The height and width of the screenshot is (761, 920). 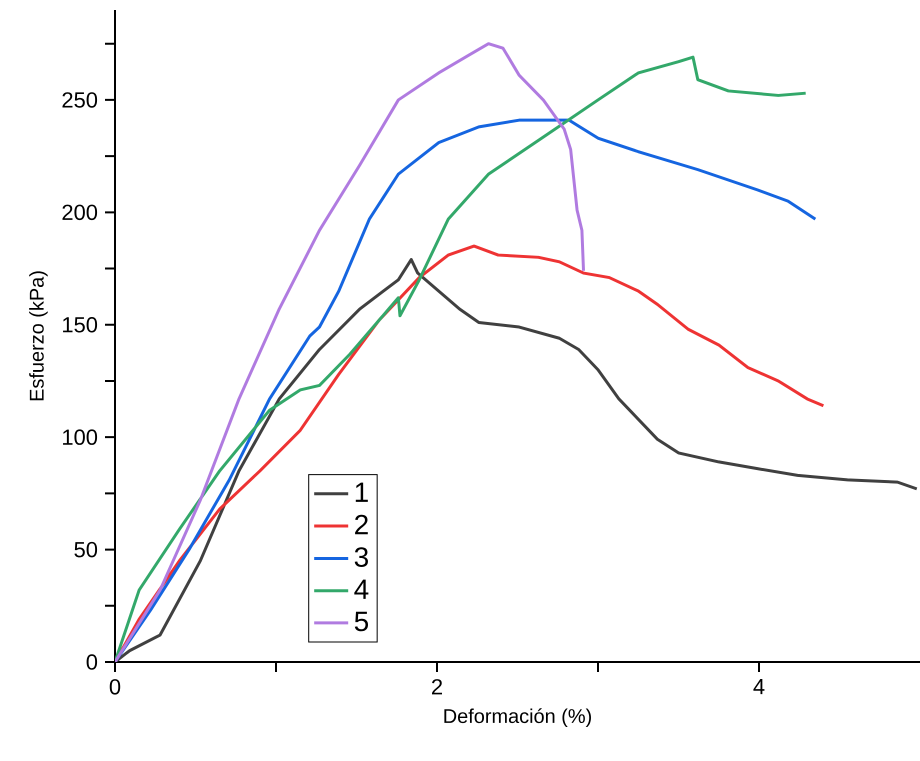 What do you see at coordinates (38, 335) in the screenshot?
I see `y-axis-title: Esfuerzo (kPa)` at bounding box center [38, 335].